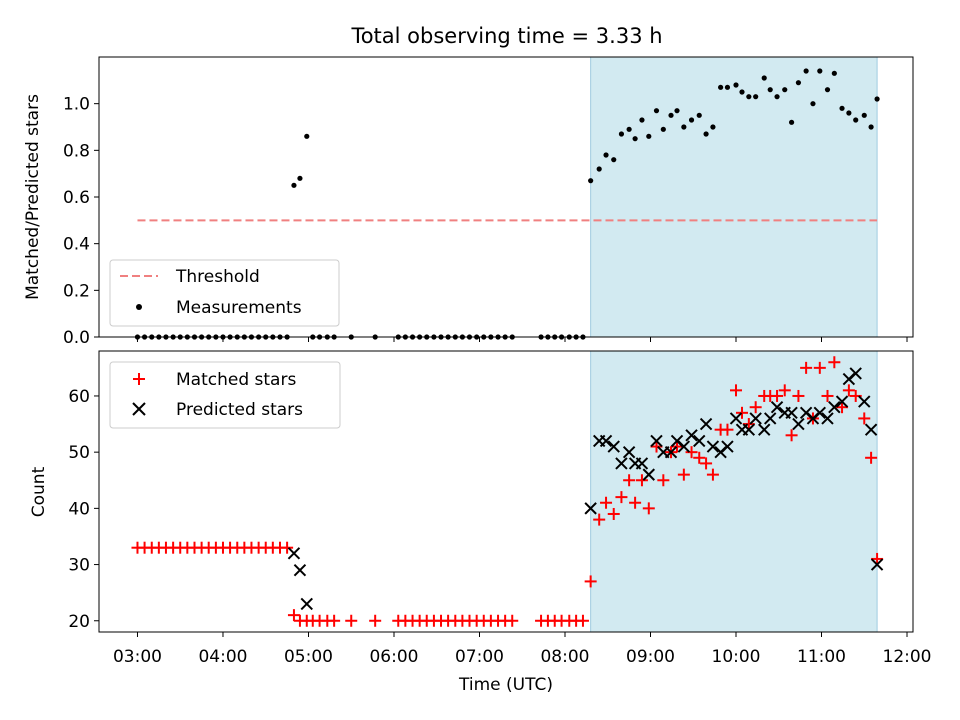  Describe the element at coordinates (137, 657) in the screenshot. I see `x-tick-label: 03:00` at that location.